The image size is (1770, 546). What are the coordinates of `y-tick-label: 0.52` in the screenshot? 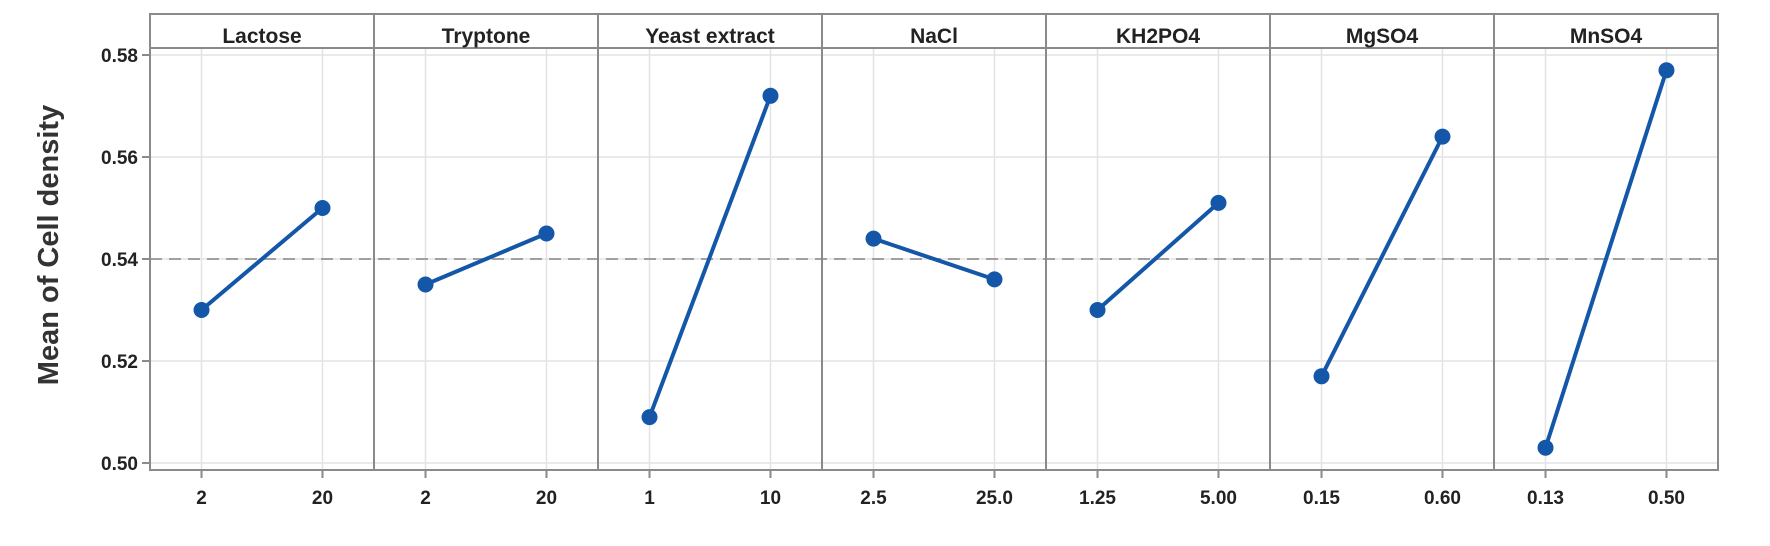 It's located at (119, 362).